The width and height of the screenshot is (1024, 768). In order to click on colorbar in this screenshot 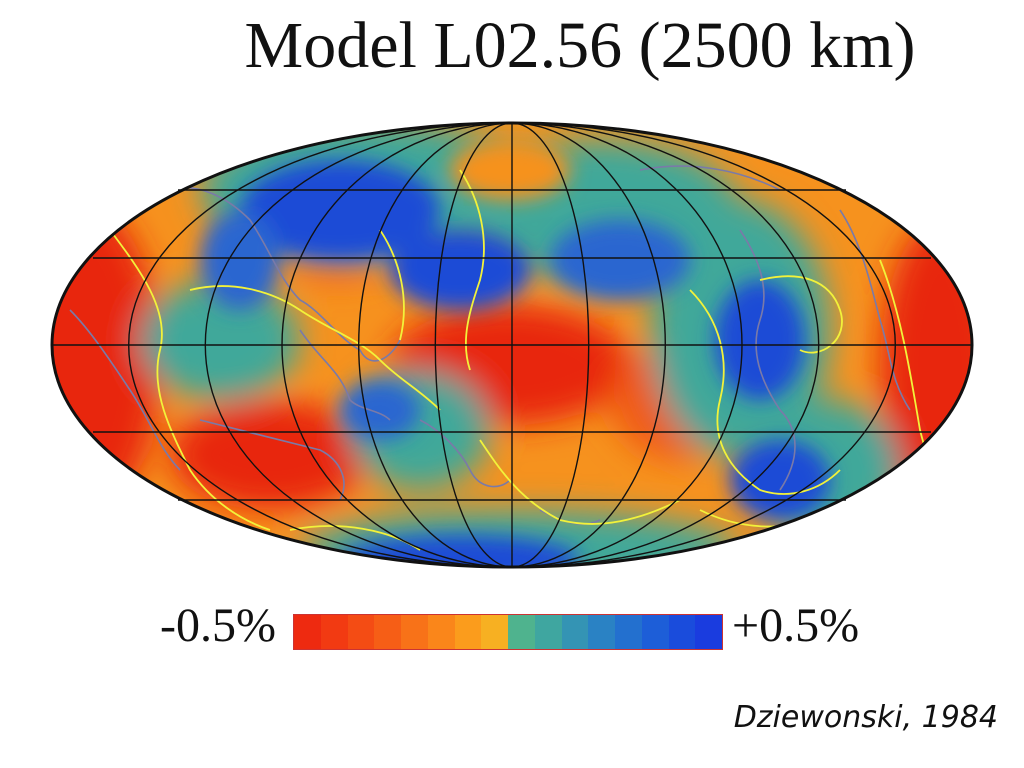, I will do `click(508, 632)`.